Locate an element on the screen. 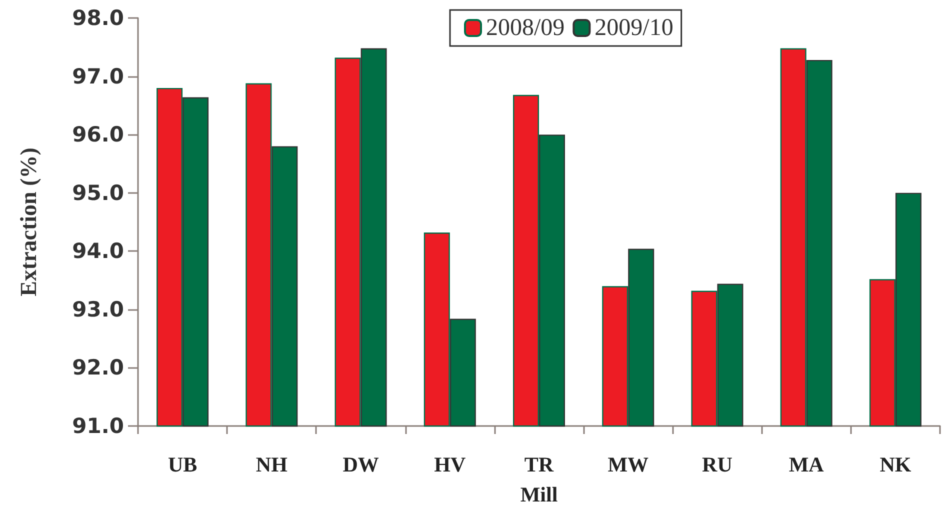  y-tick-label: 95.0 is located at coordinates (98, 192).